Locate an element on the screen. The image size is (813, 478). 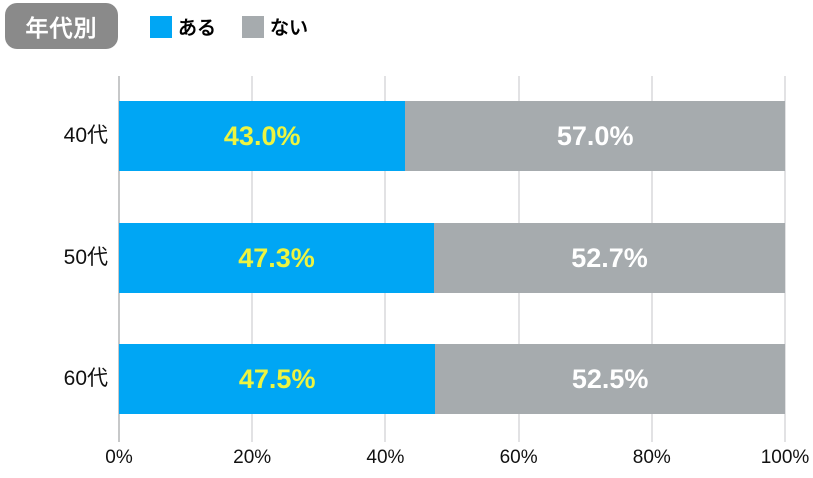
value-label: 47.5% is located at coordinates (277, 378).